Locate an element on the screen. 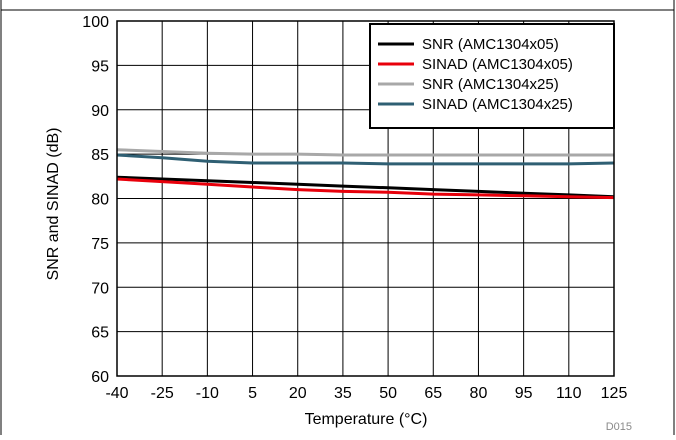  legend-box is located at coordinates (492, 76).